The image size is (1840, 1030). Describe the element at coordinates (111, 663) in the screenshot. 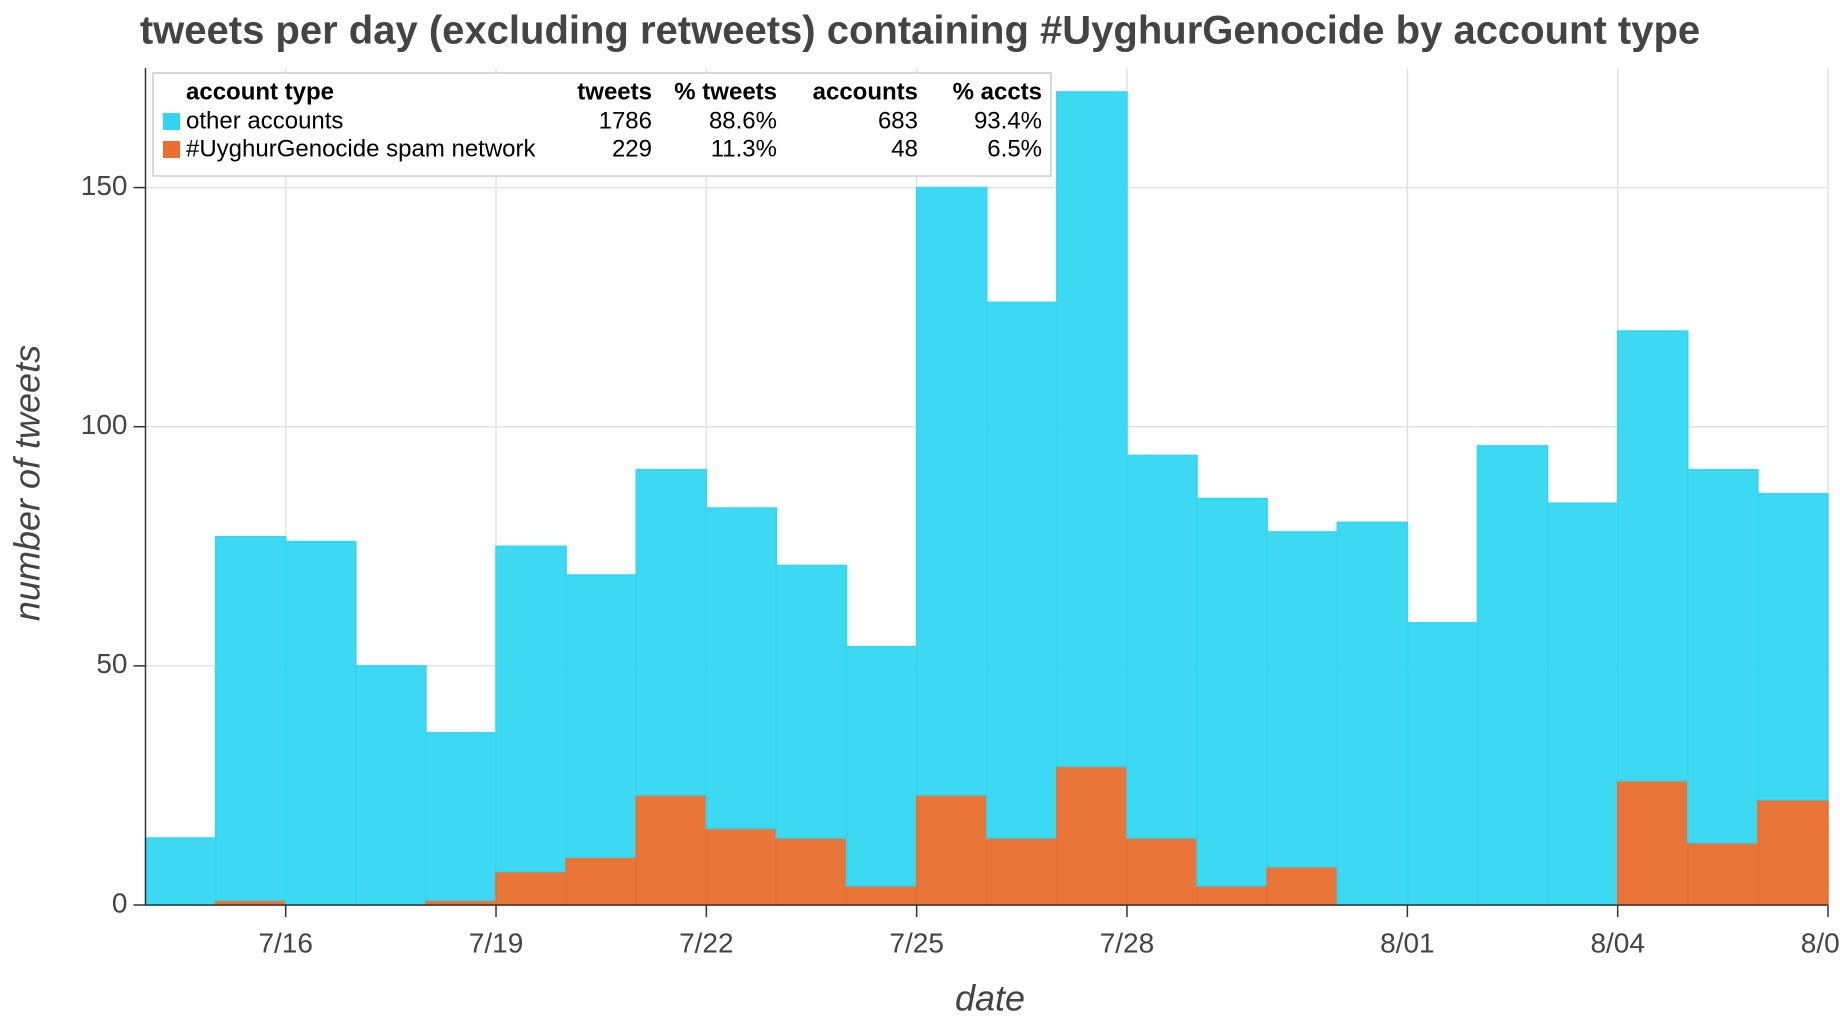

I see `y-tick-label: 50` at that location.